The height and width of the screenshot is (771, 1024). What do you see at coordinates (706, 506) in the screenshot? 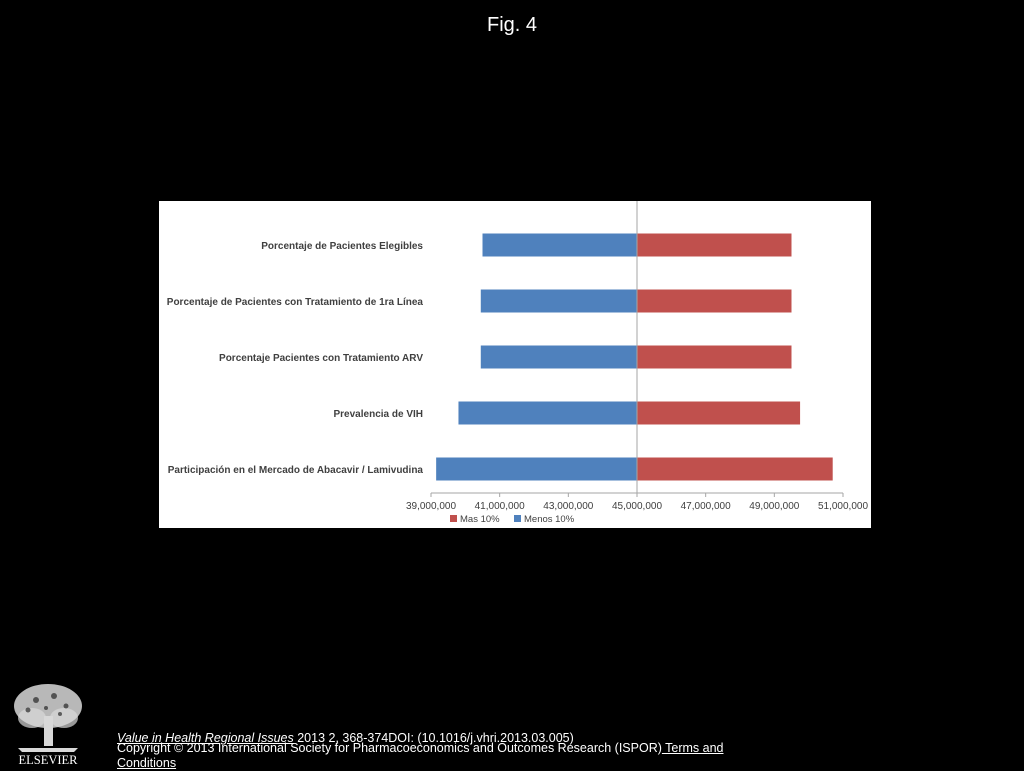
I see `x-tick-label: 47,000,000` at bounding box center [706, 506].